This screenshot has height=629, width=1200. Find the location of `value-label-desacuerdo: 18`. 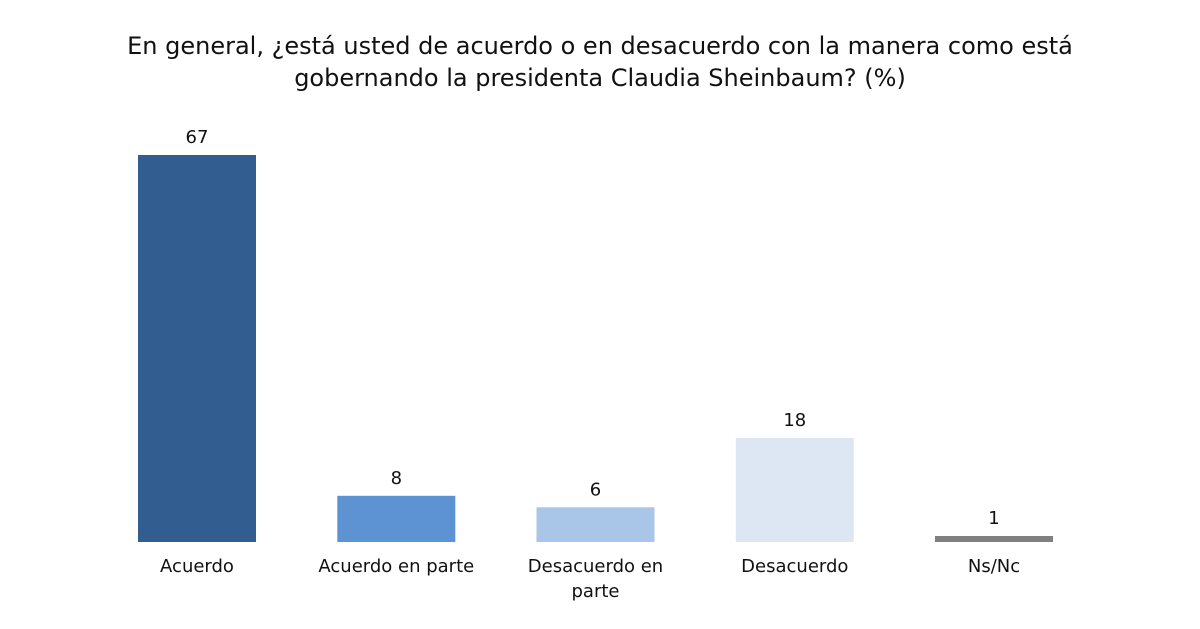

value-label-desacuerdo: 18 is located at coordinates (794, 420).